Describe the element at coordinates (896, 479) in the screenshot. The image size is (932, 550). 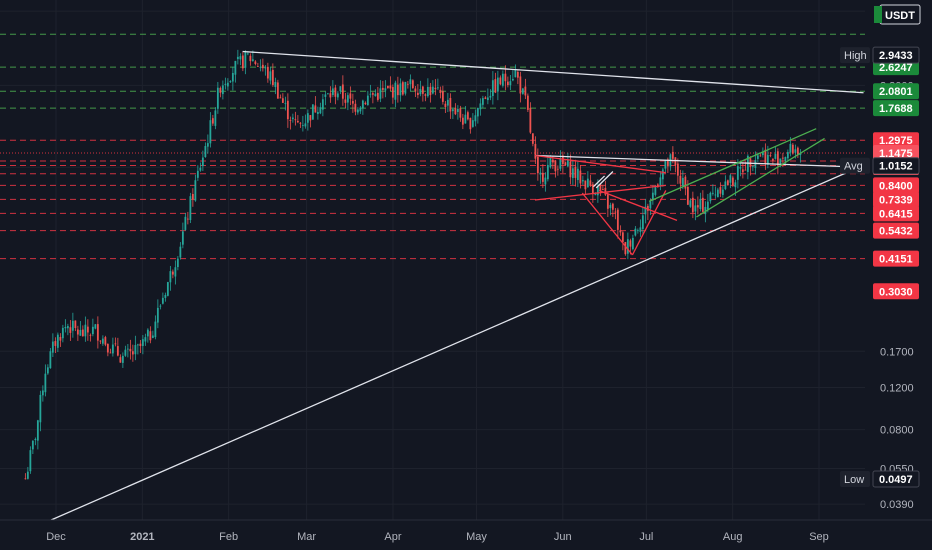
I see `low-value-bg` at that location.